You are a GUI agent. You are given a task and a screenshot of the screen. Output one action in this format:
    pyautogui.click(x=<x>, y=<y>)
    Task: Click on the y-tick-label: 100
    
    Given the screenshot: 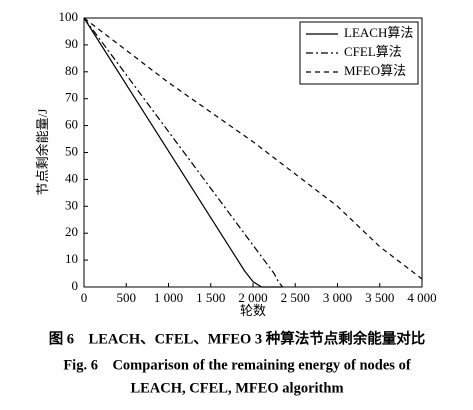 What is the action you would take?
    pyautogui.click(x=69, y=16)
    